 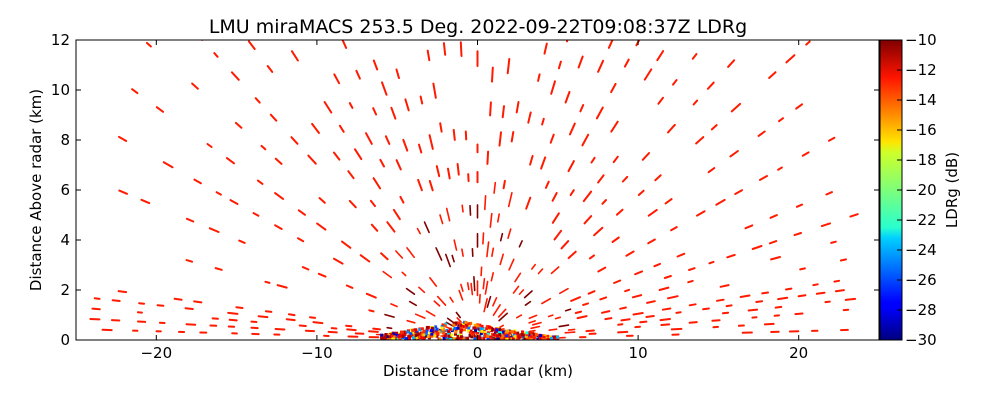 I want to click on x-tick-label: 20, so click(x=798, y=353).